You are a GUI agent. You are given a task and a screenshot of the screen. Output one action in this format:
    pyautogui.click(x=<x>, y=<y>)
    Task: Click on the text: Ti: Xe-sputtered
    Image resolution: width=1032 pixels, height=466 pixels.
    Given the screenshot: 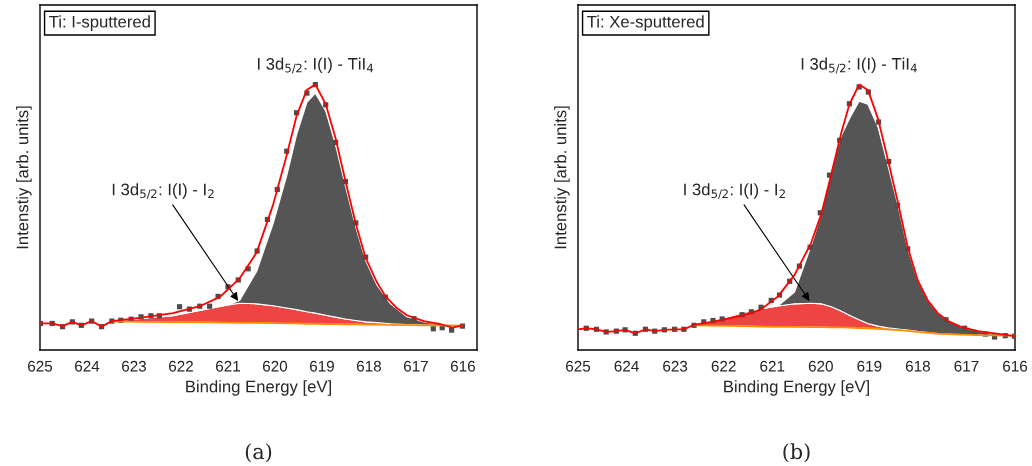 What is the action you would take?
    pyautogui.click(x=645, y=23)
    